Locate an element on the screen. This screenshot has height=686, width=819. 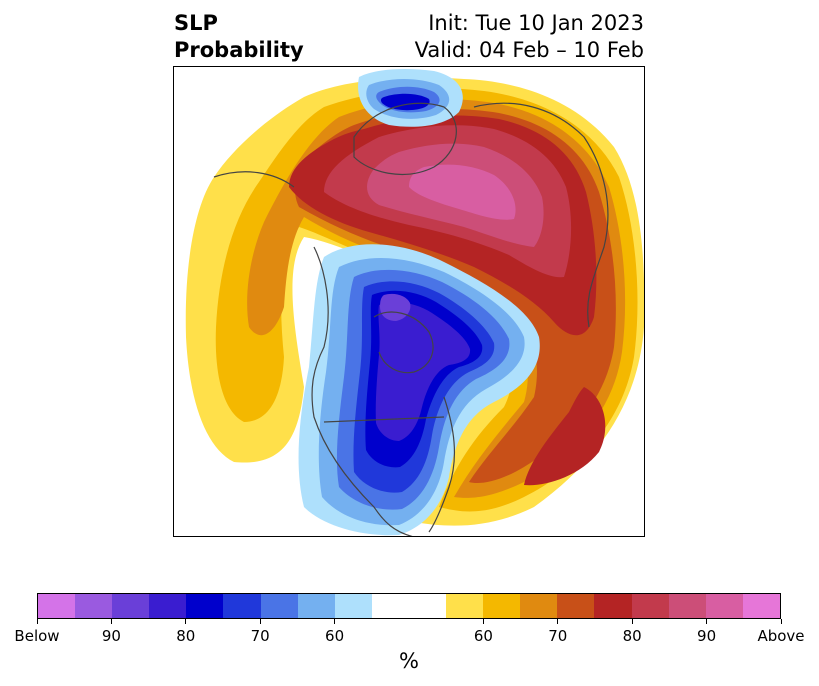
below-indigo-region is located at coordinates (423, 371).